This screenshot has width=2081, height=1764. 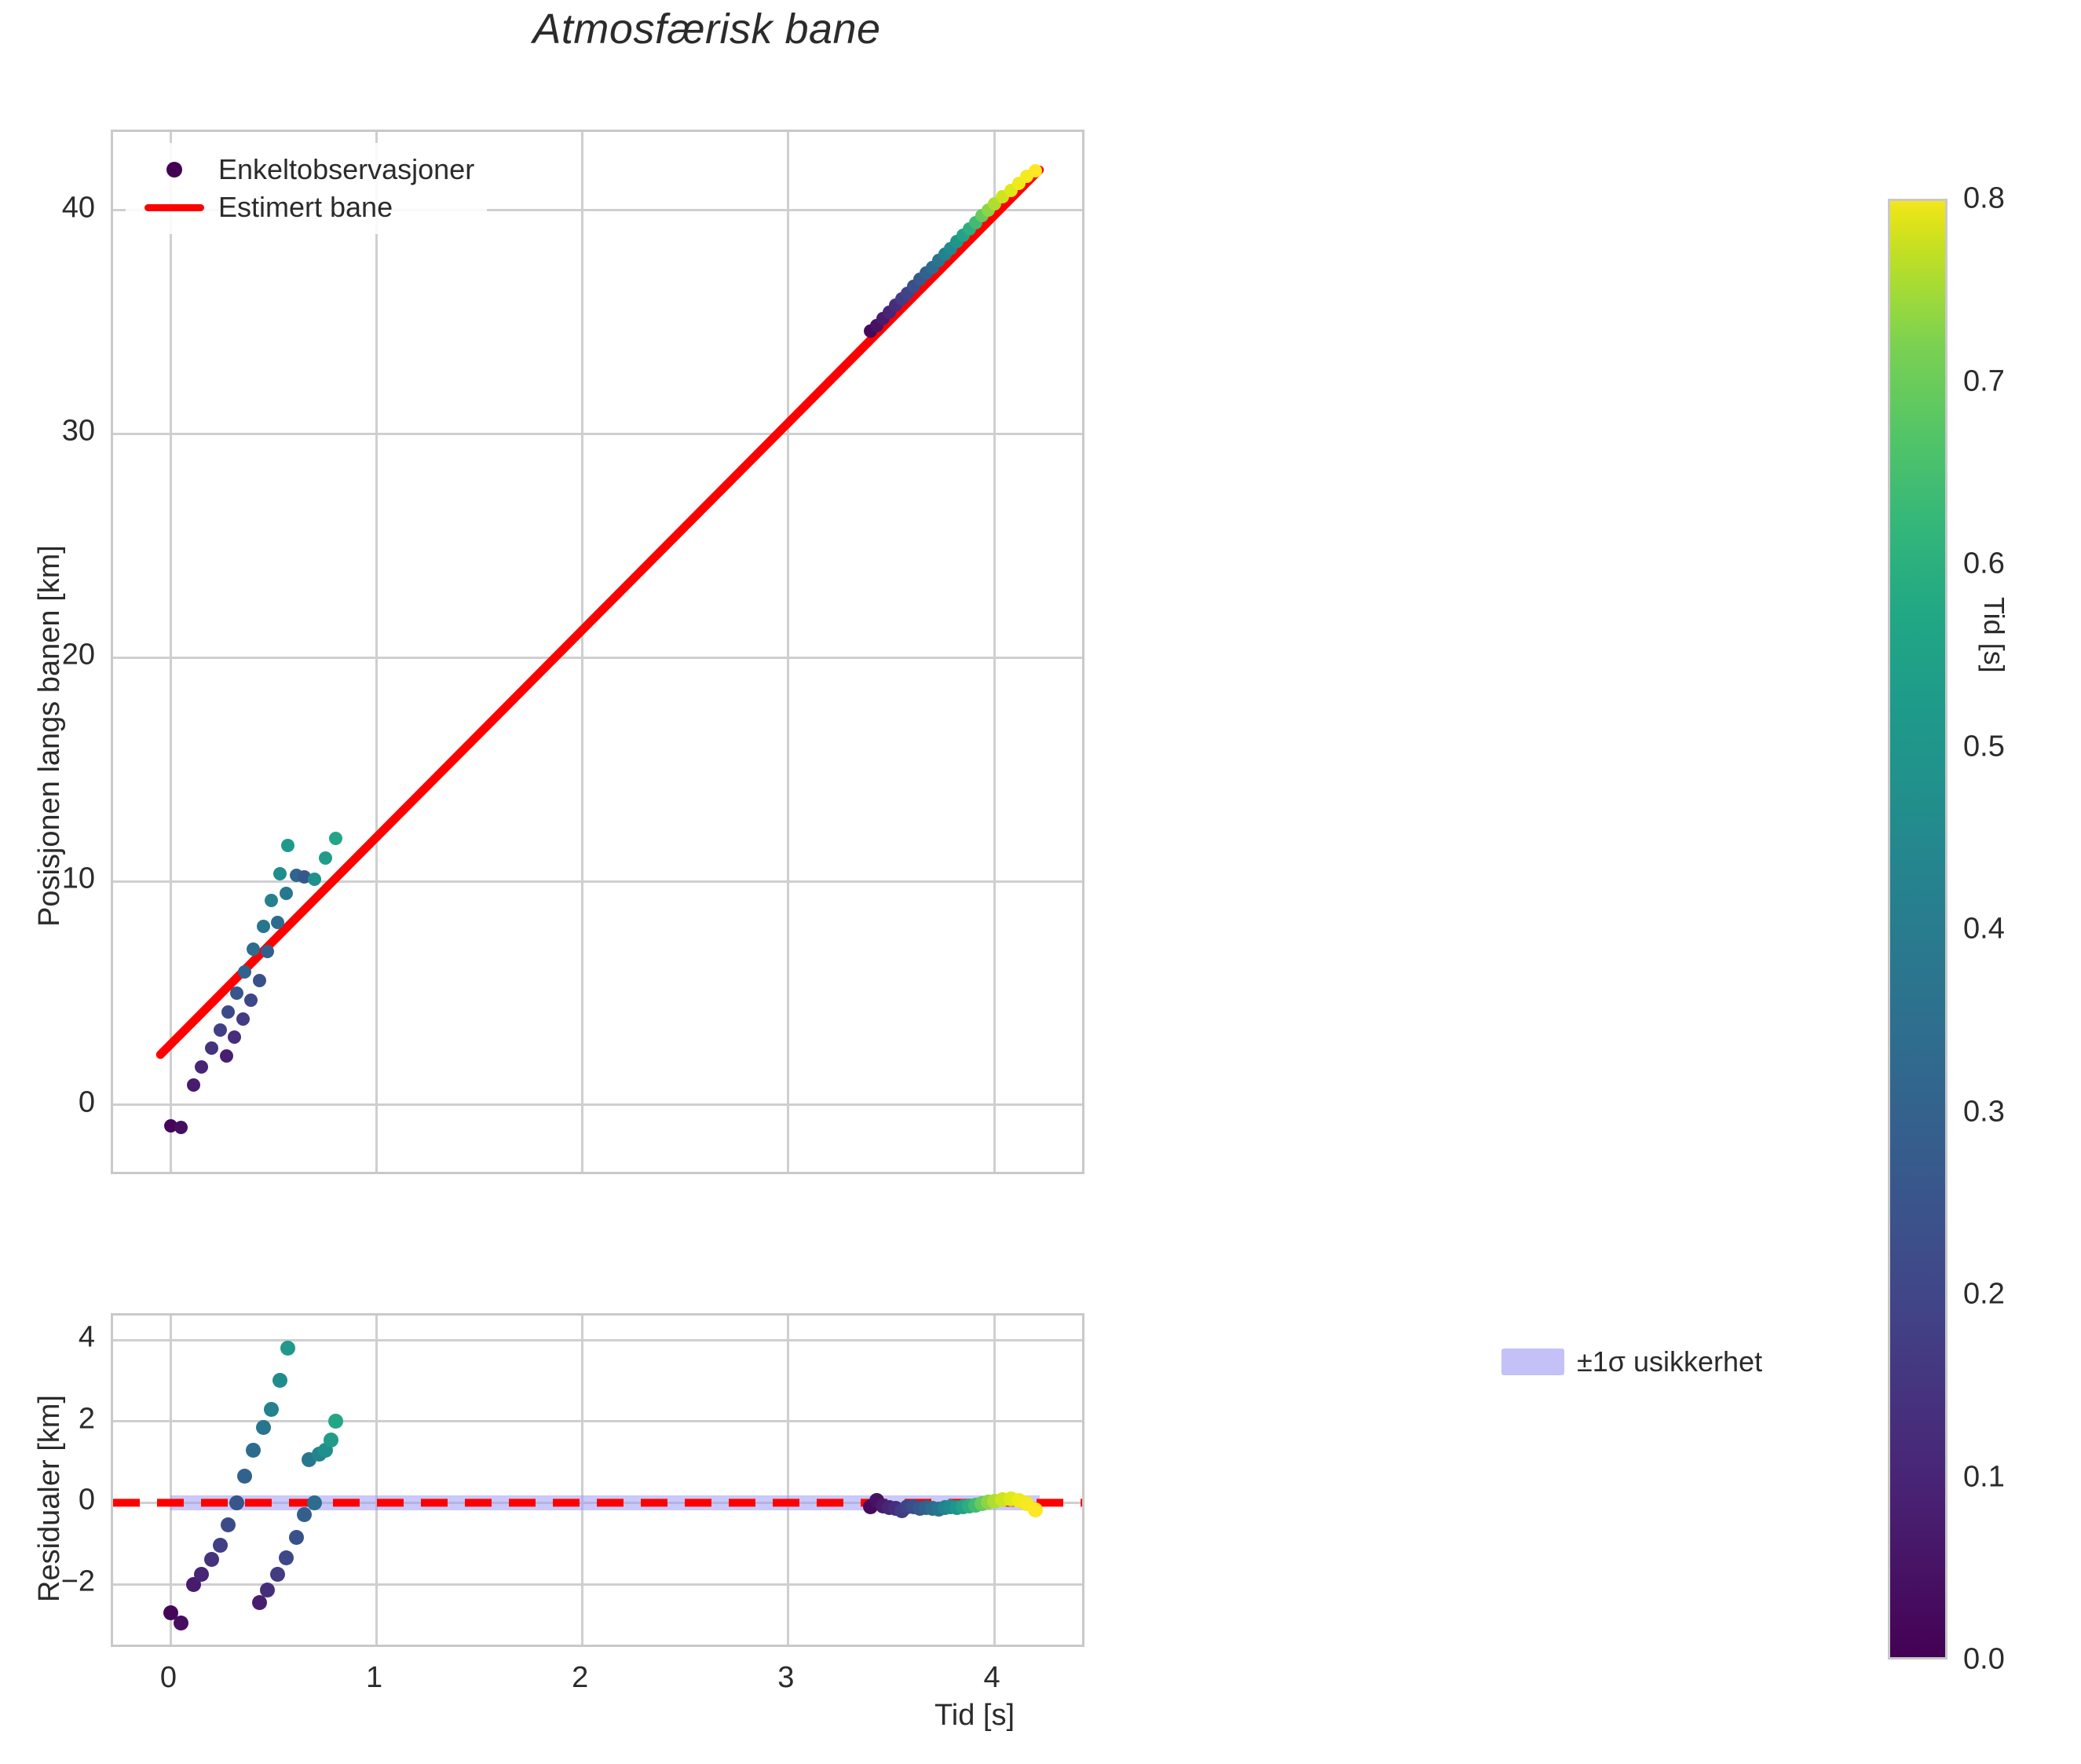 I want to click on y-tick-label: 20, so click(x=78, y=655).